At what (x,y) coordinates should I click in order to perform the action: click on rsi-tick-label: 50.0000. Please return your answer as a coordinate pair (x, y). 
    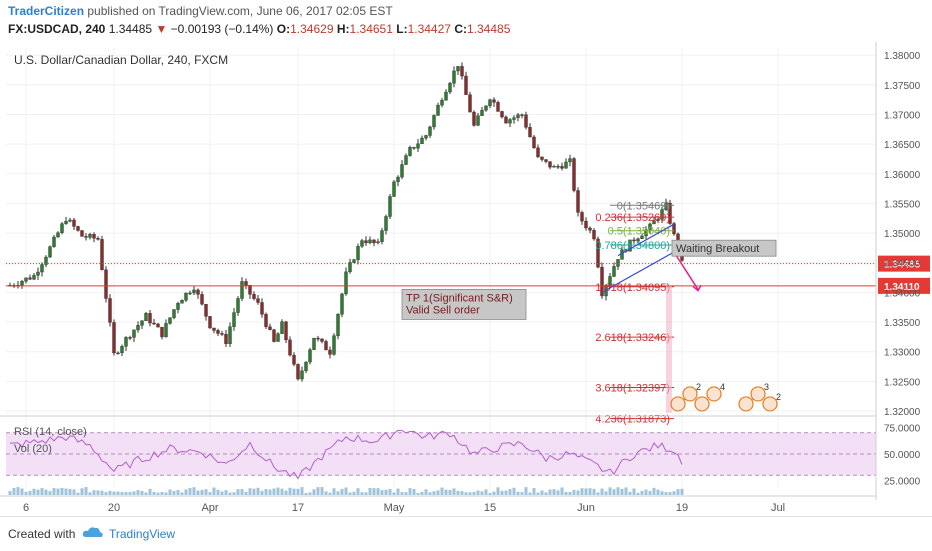
    Looking at the image, I should click on (902, 455).